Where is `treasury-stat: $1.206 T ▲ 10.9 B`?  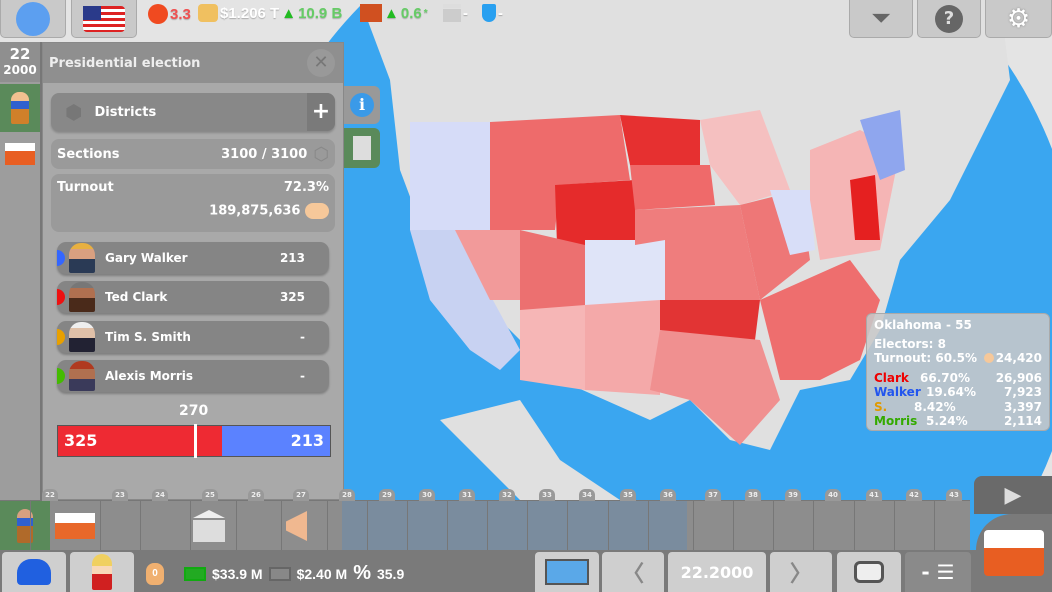
treasury-stat: $1.206 T ▲ 10.9 B is located at coordinates (270, 13).